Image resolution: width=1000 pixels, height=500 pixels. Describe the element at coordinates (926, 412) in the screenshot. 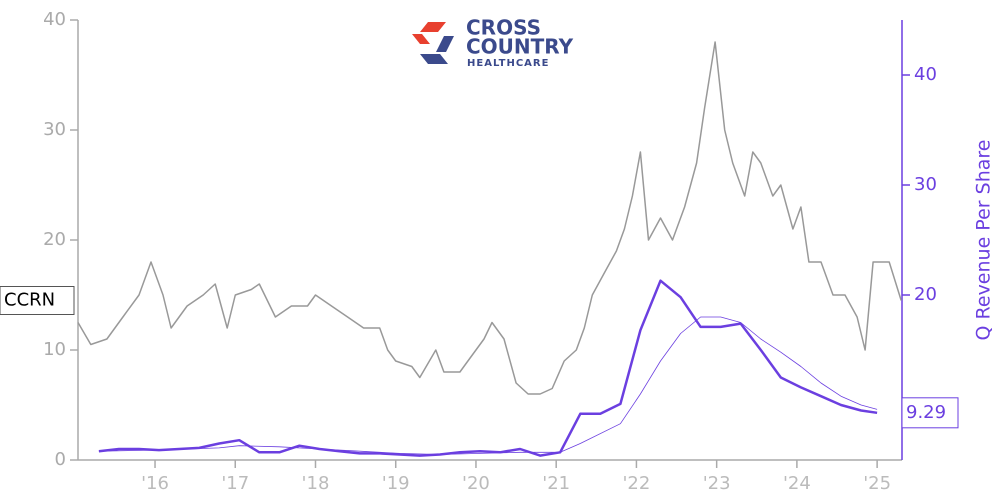

I see `value-label: 9.29` at that location.